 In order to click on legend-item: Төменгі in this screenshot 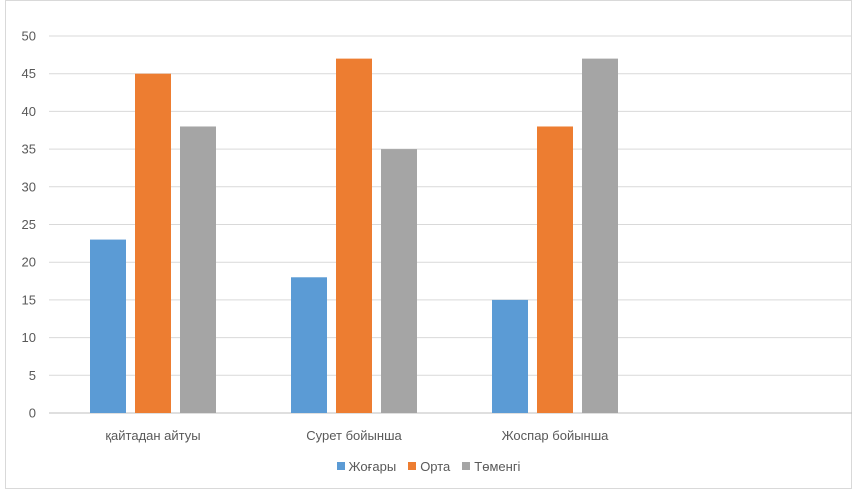, I will do `click(491, 466)`.